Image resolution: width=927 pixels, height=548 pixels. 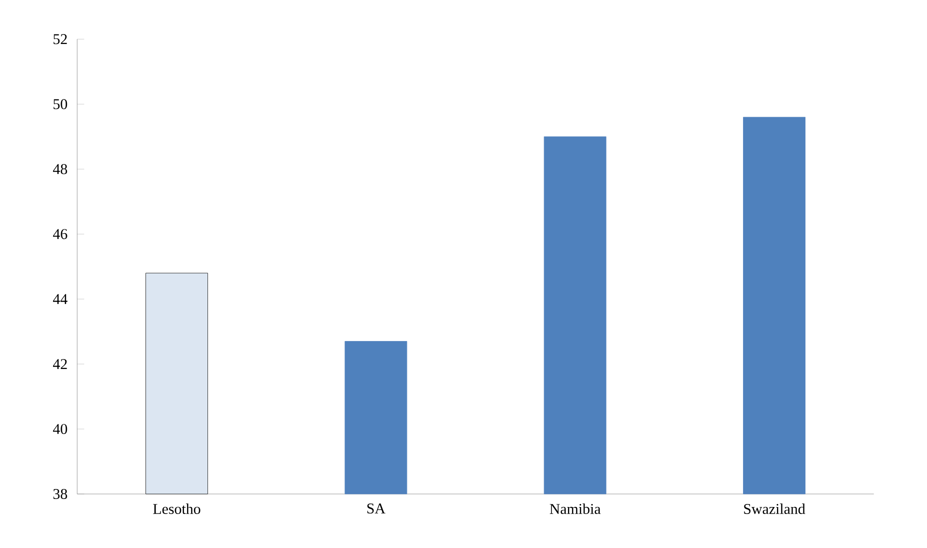 What do you see at coordinates (176, 508) in the screenshot?
I see `x-tick-label: Lesotho` at bounding box center [176, 508].